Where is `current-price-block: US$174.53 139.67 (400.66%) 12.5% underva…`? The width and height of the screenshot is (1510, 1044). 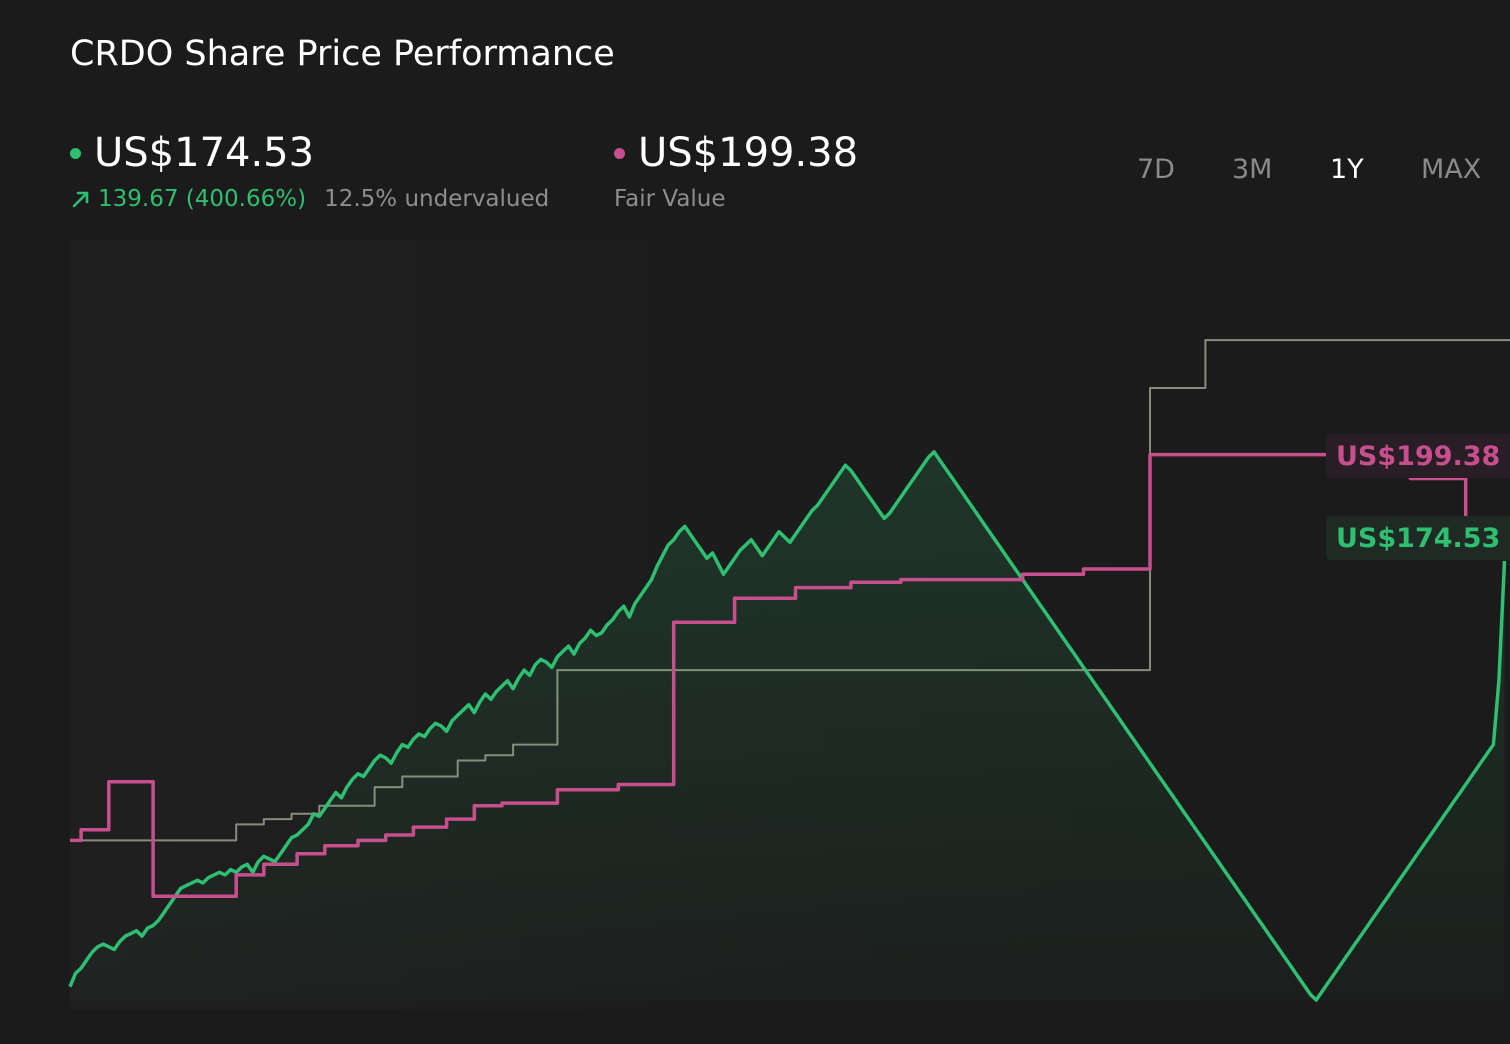
current-price-block: US$174.53 139.67 (400.66%) 12.5% underva… is located at coordinates (309, 171).